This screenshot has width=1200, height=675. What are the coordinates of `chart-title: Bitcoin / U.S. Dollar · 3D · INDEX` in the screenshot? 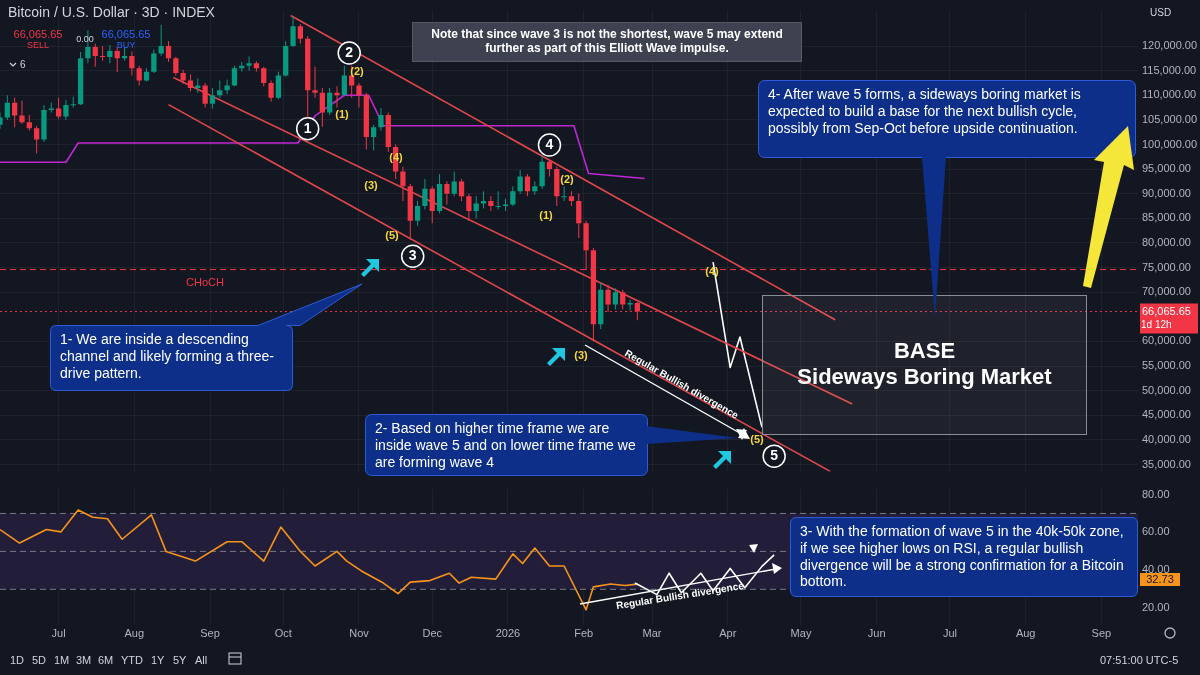 It's located at (111, 12).